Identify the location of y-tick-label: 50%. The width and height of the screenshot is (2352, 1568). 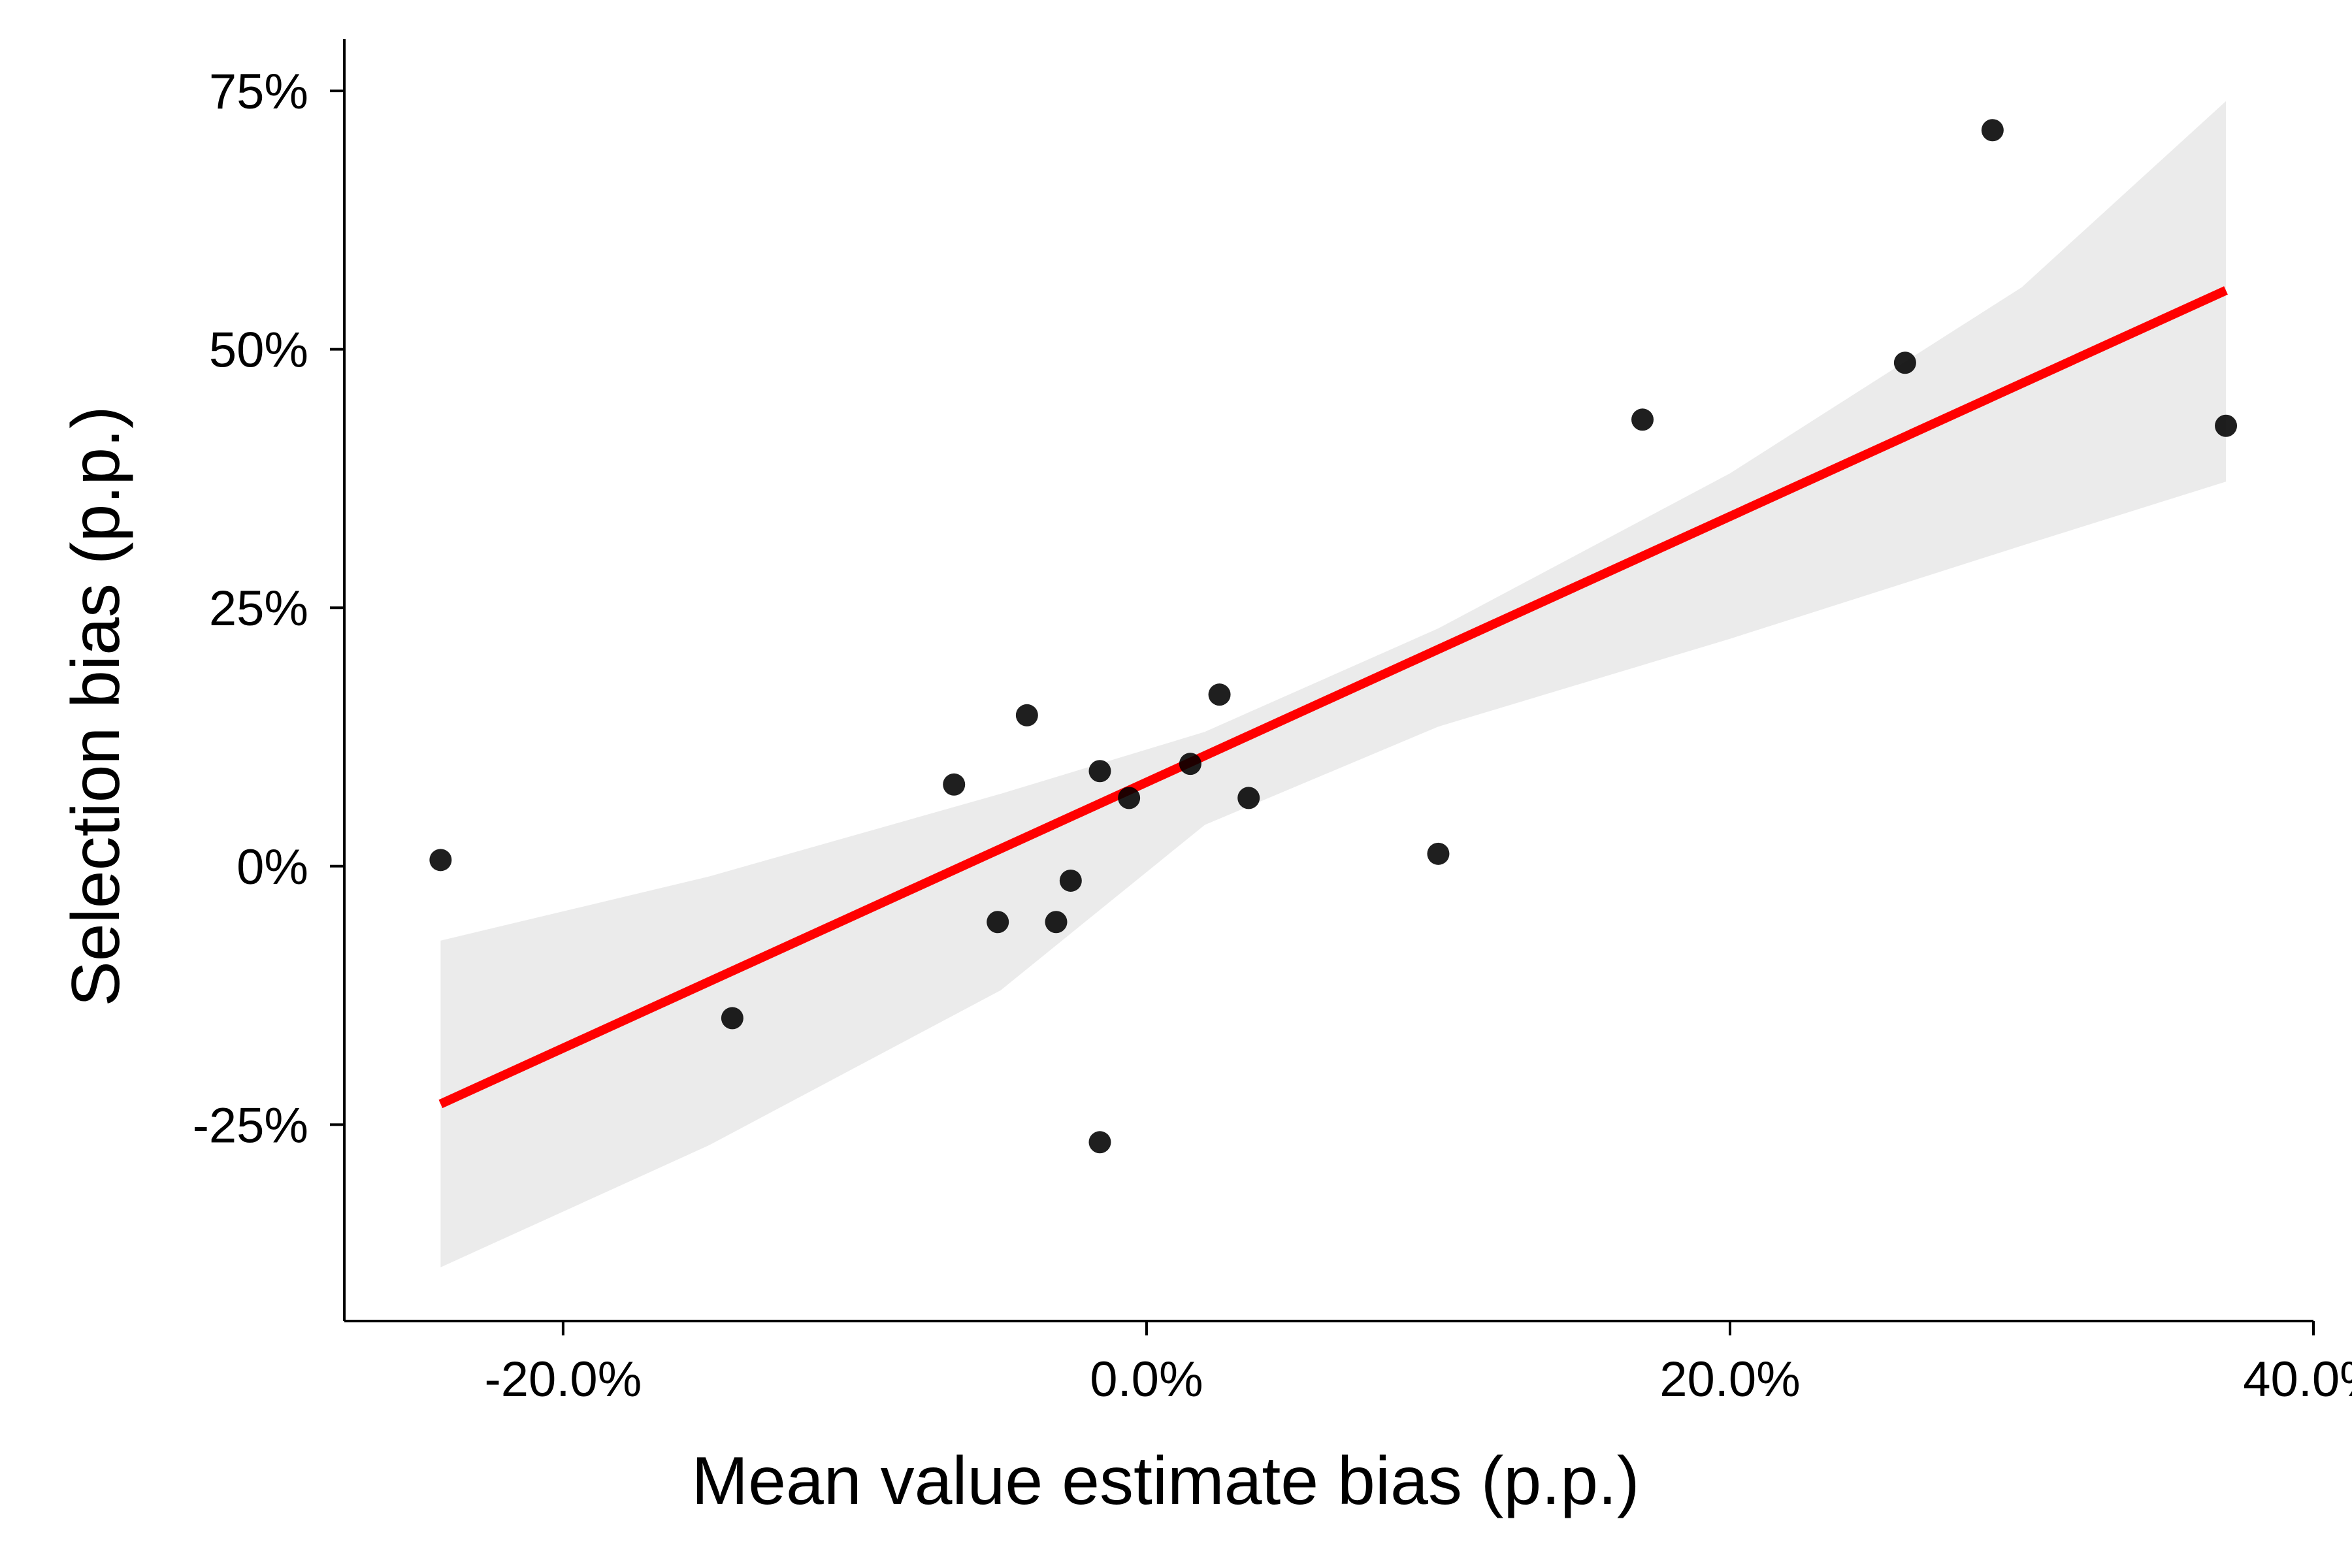
(258, 350).